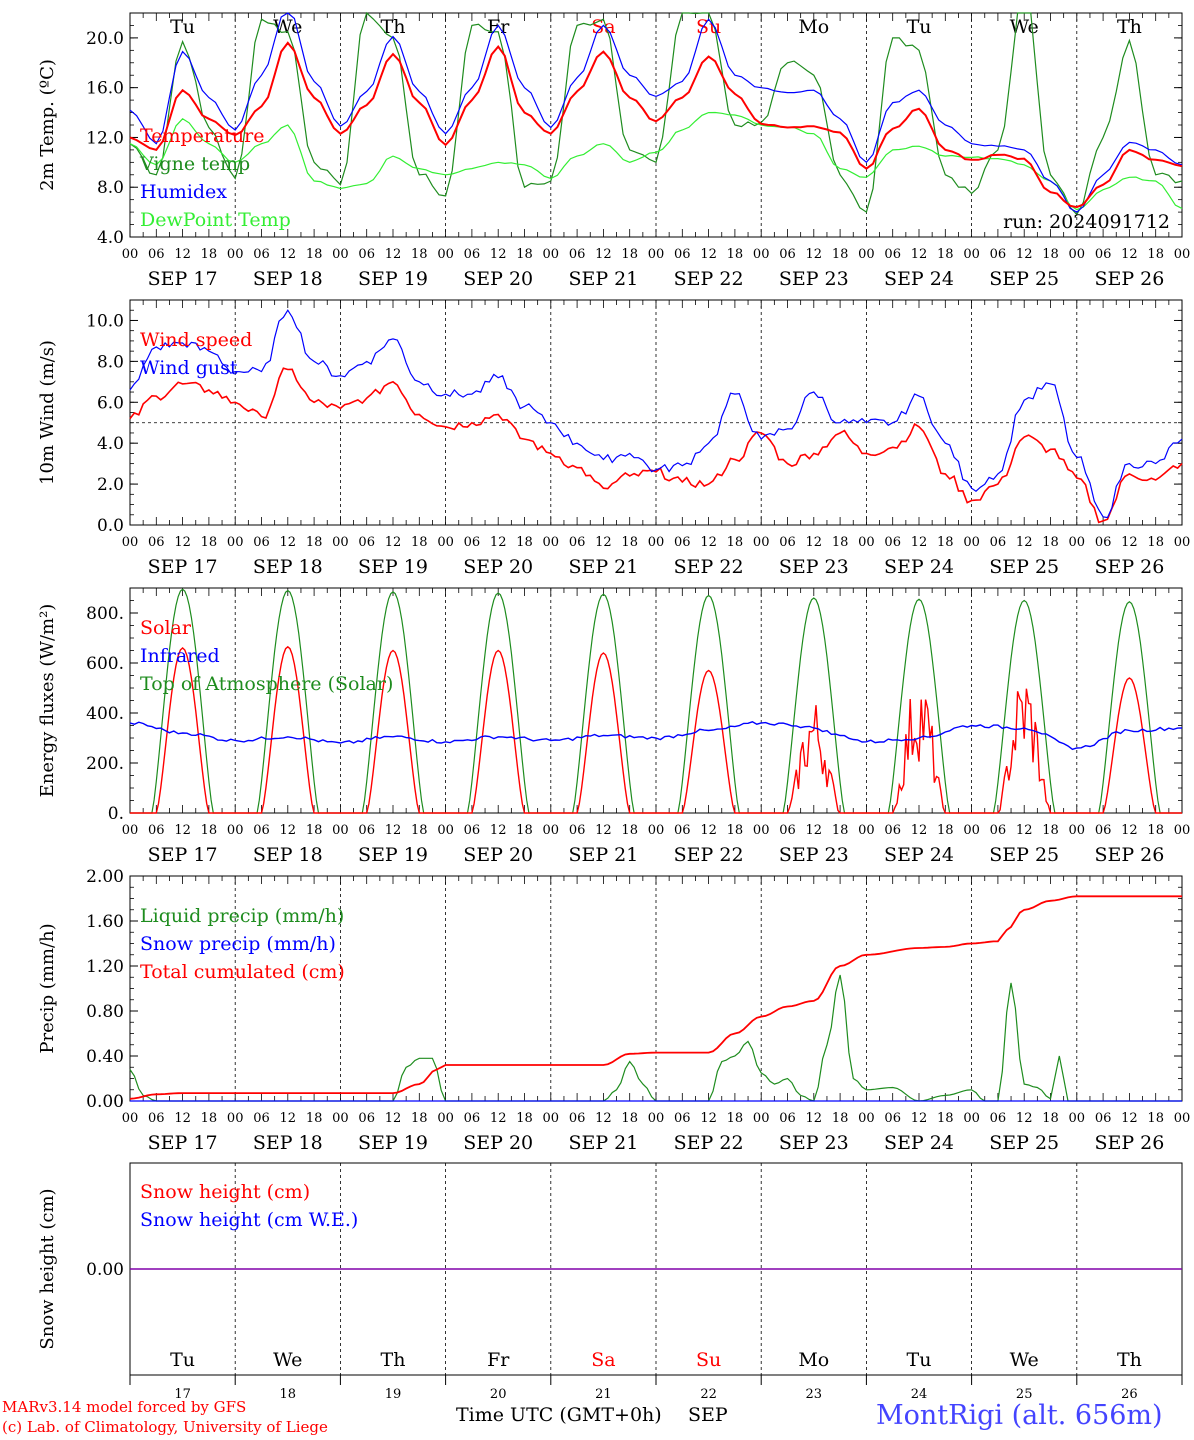  I want to click on model-credit: MARv3.14 model forced by GFS, so click(124, 1407).